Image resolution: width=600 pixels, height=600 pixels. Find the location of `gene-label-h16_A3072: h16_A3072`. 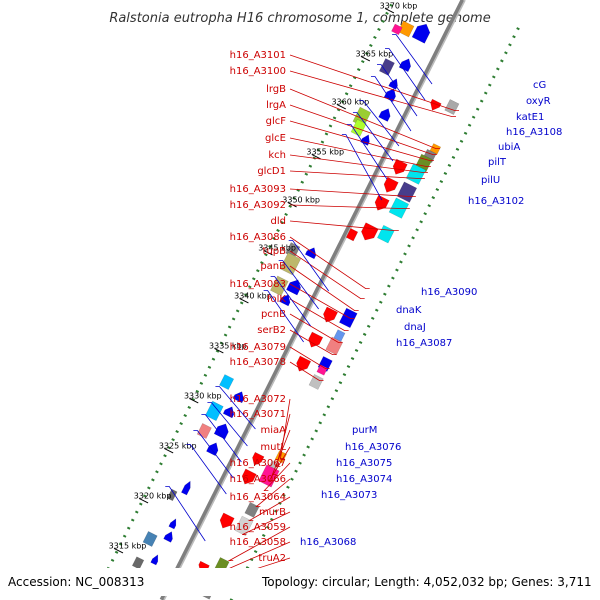

gene-label-h16_A3072: h16_A3072 is located at coordinates (258, 399).